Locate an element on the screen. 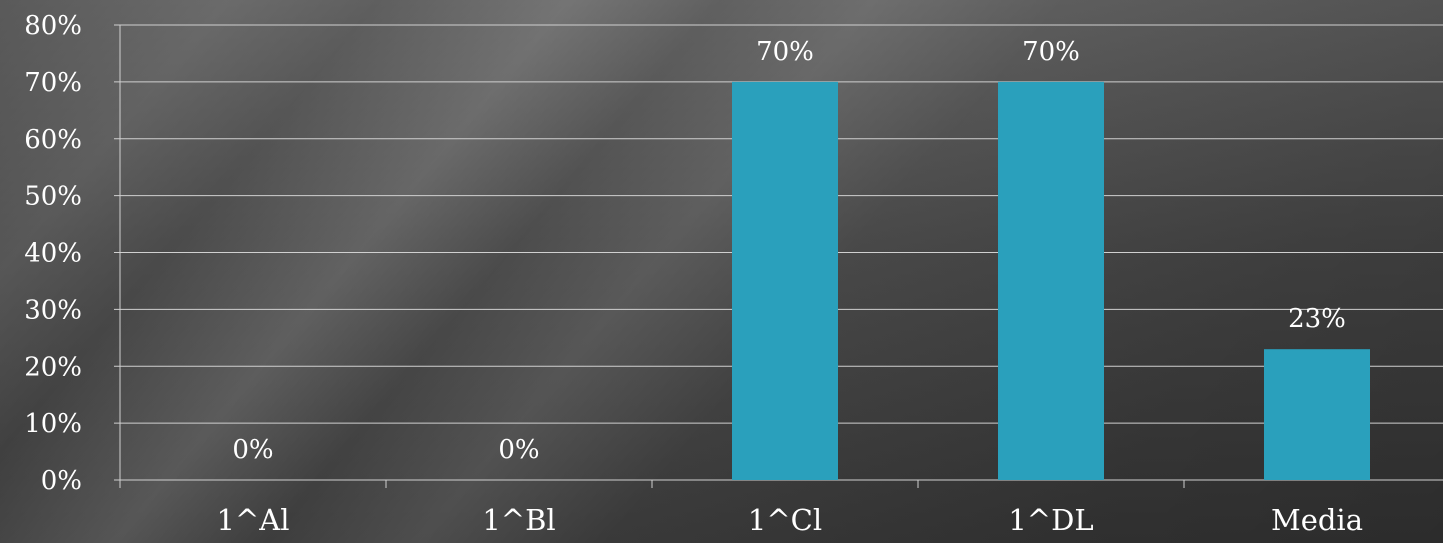 The image size is (1443, 543). x-category-label: 1^Cl is located at coordinates (785, 520).